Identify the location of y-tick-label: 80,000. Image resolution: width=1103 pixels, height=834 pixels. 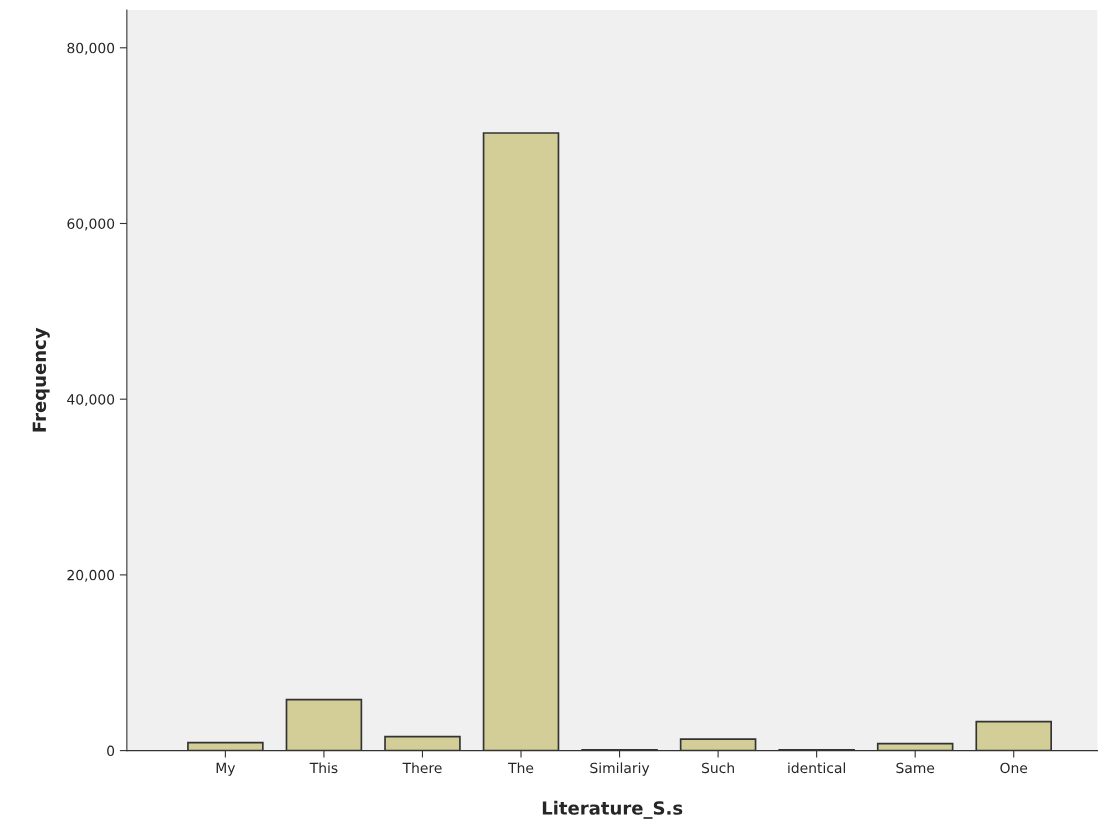
(91, 48).